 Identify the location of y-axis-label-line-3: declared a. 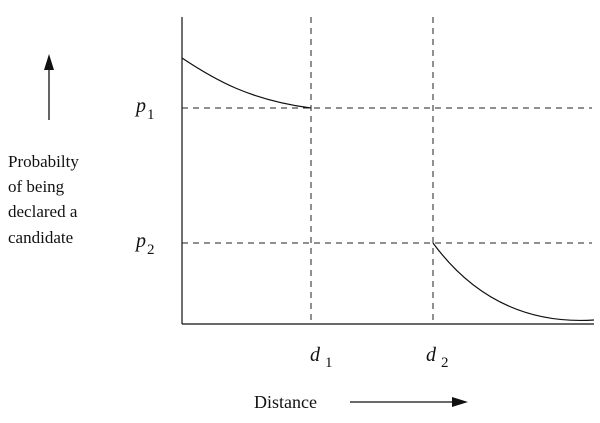
(43, 211).